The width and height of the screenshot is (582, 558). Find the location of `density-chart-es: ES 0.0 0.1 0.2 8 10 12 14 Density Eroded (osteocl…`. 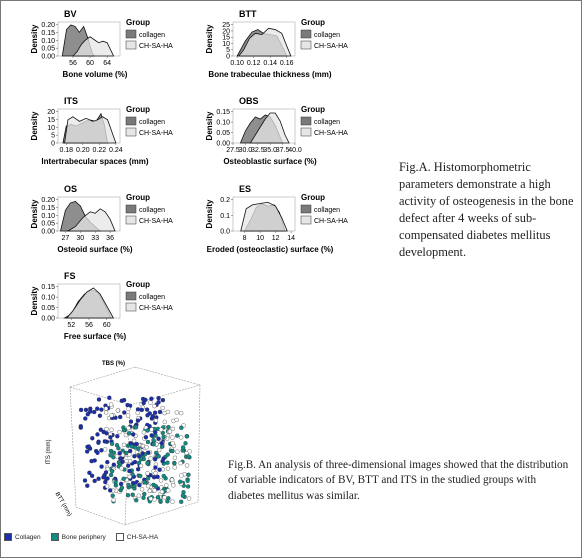

density-chart-es: ES 0.0 0.1 0.2 8 10 12 14 Density Eroded (osteocl… is located at coordinates (287, 226).